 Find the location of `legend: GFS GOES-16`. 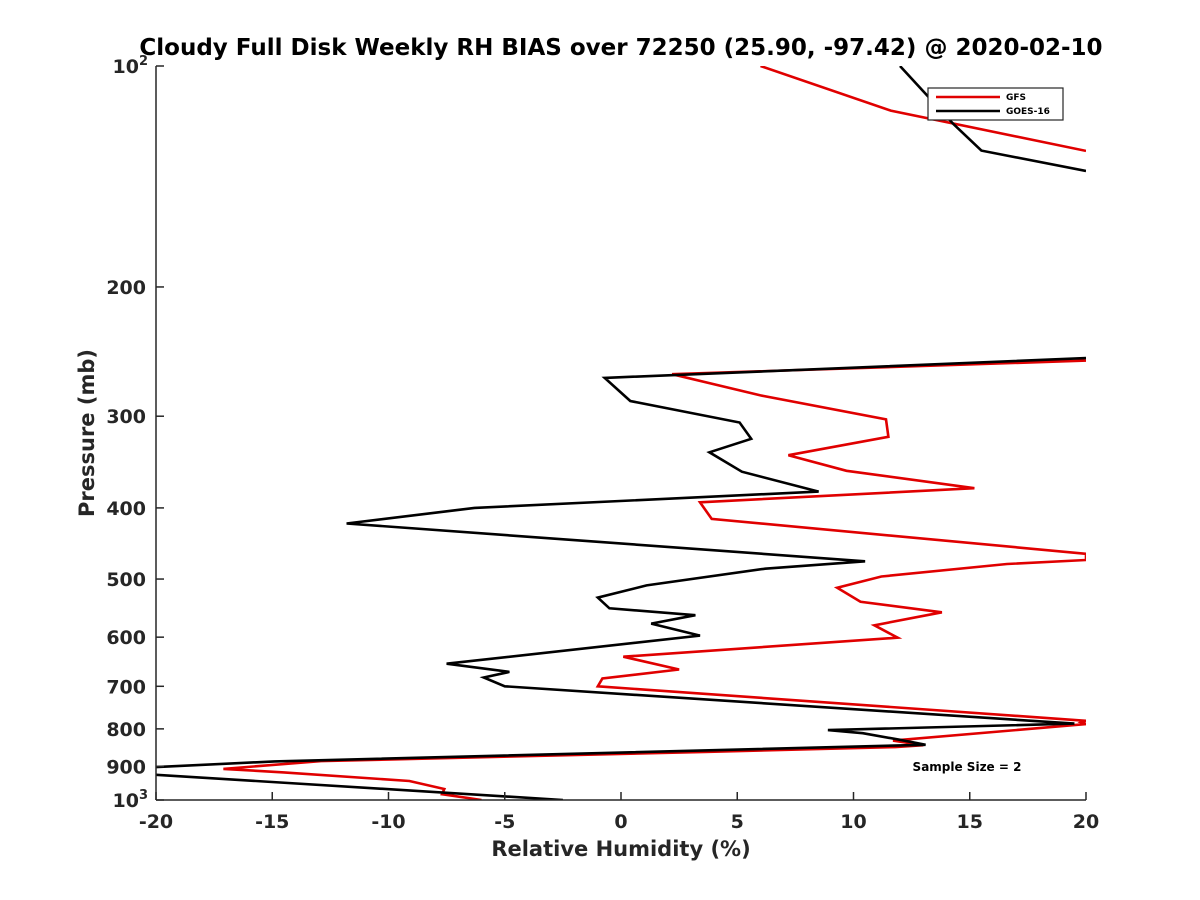

legend: GFS GOES-16 is located at coordinates (995, 104).